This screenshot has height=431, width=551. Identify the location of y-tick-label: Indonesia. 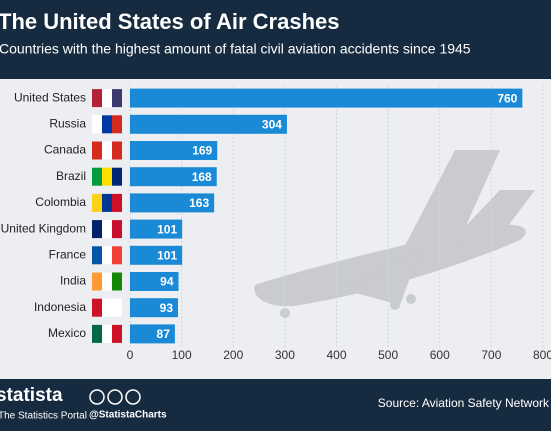
(60, 307).